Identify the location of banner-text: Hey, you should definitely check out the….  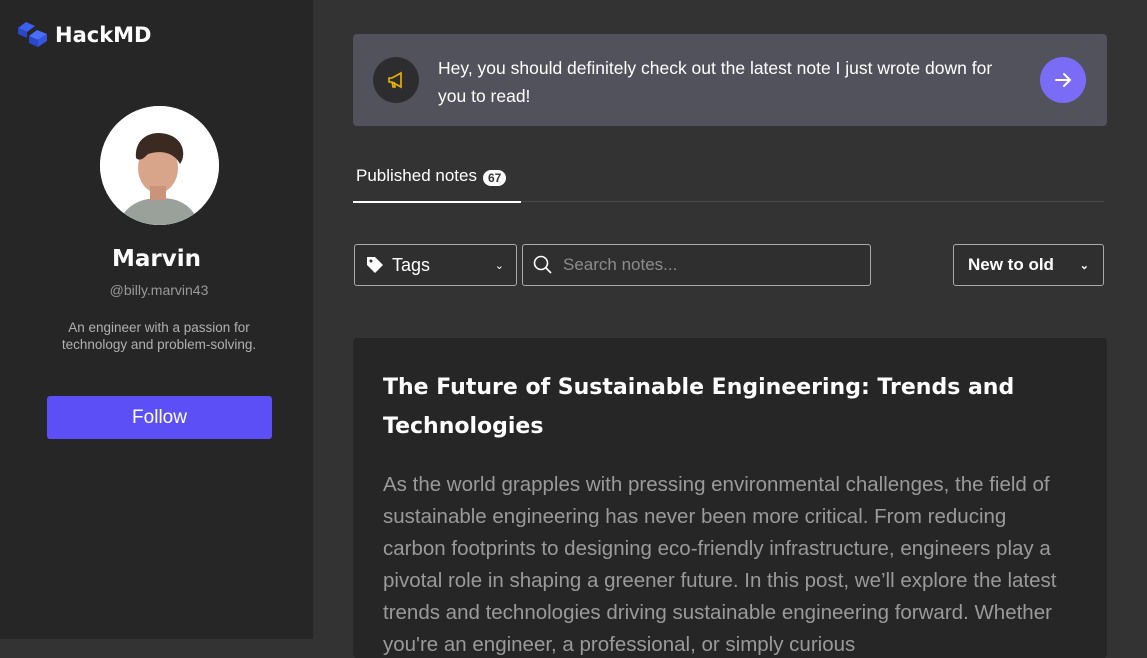
(715, 82).